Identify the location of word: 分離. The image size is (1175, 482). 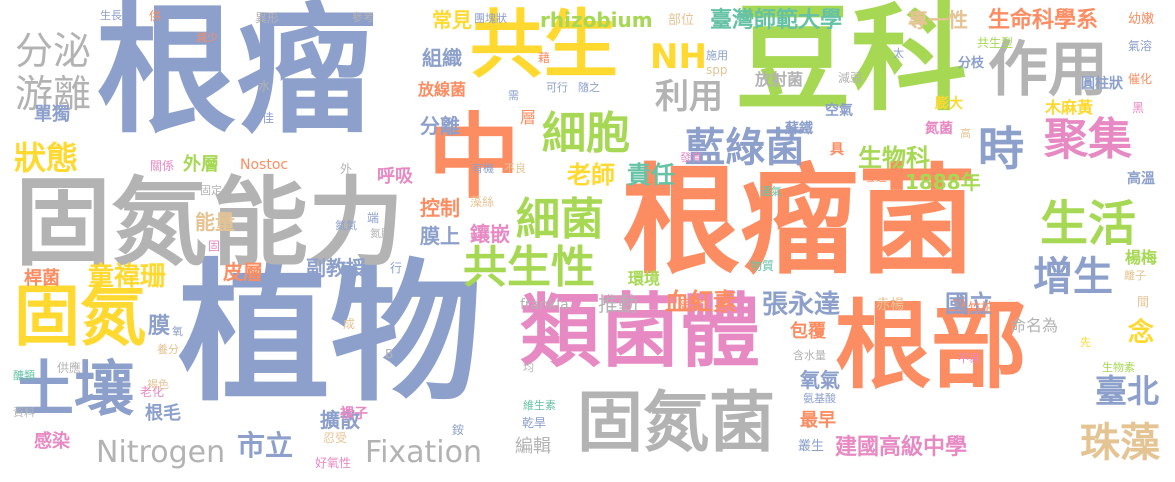
(440, 126).